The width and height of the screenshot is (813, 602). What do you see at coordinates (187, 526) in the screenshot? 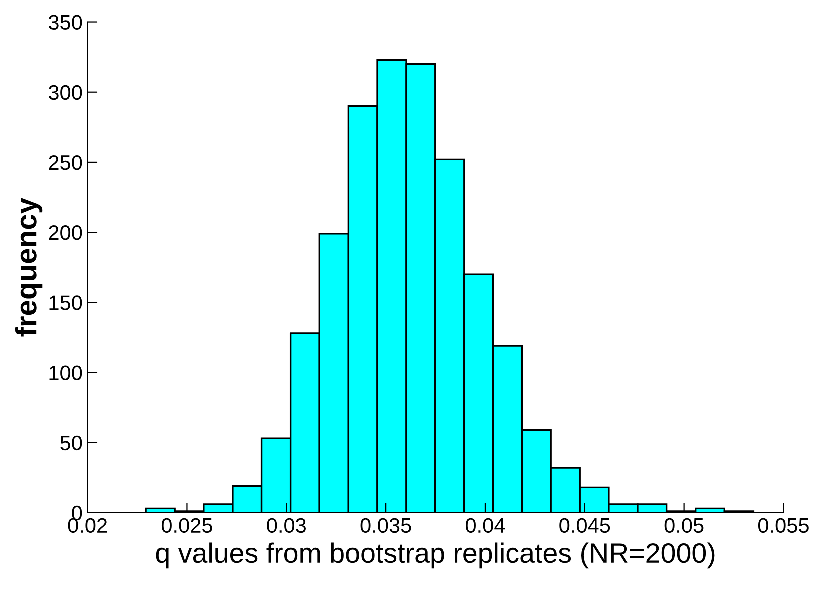
I see `x-tick-label: 0.025` at bounding box center [187, 526].